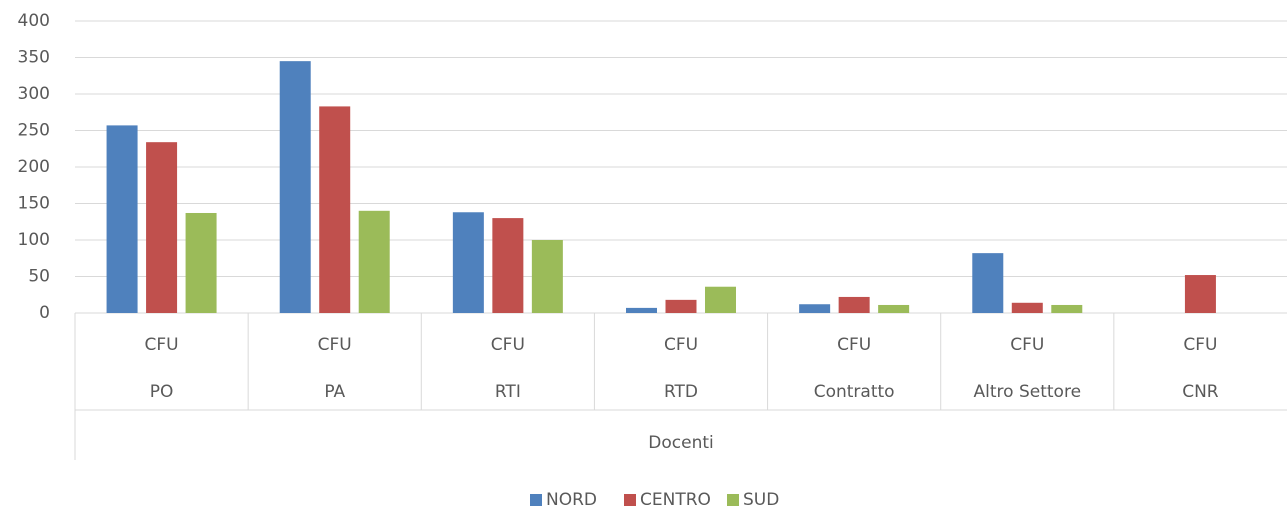 The width and height of the screenshot is (1287, 516). What do you see at coordinates (571, 500) in the screenshot?
I see `legend-label: NORD` at bounding box center [571, 500].